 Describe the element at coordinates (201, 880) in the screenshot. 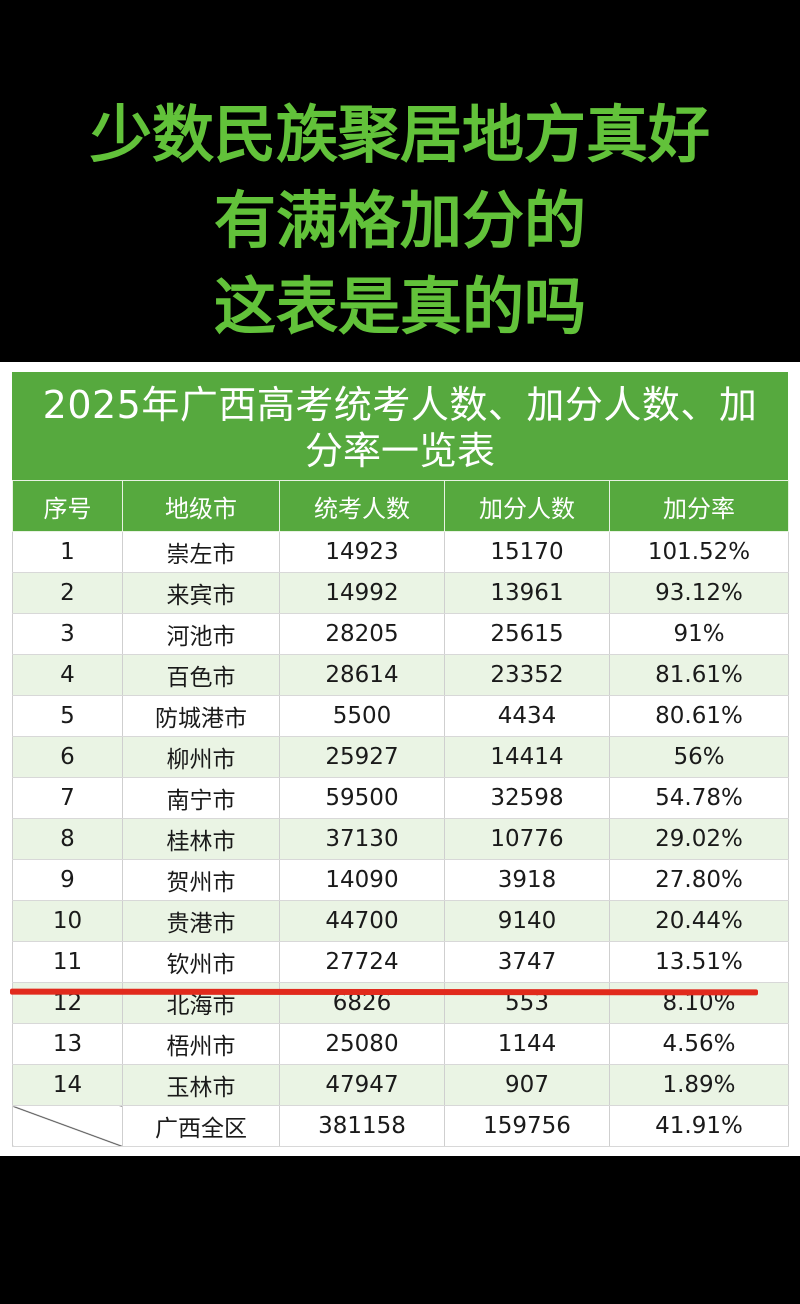

I see `cell-city: 贺州市` at that location.